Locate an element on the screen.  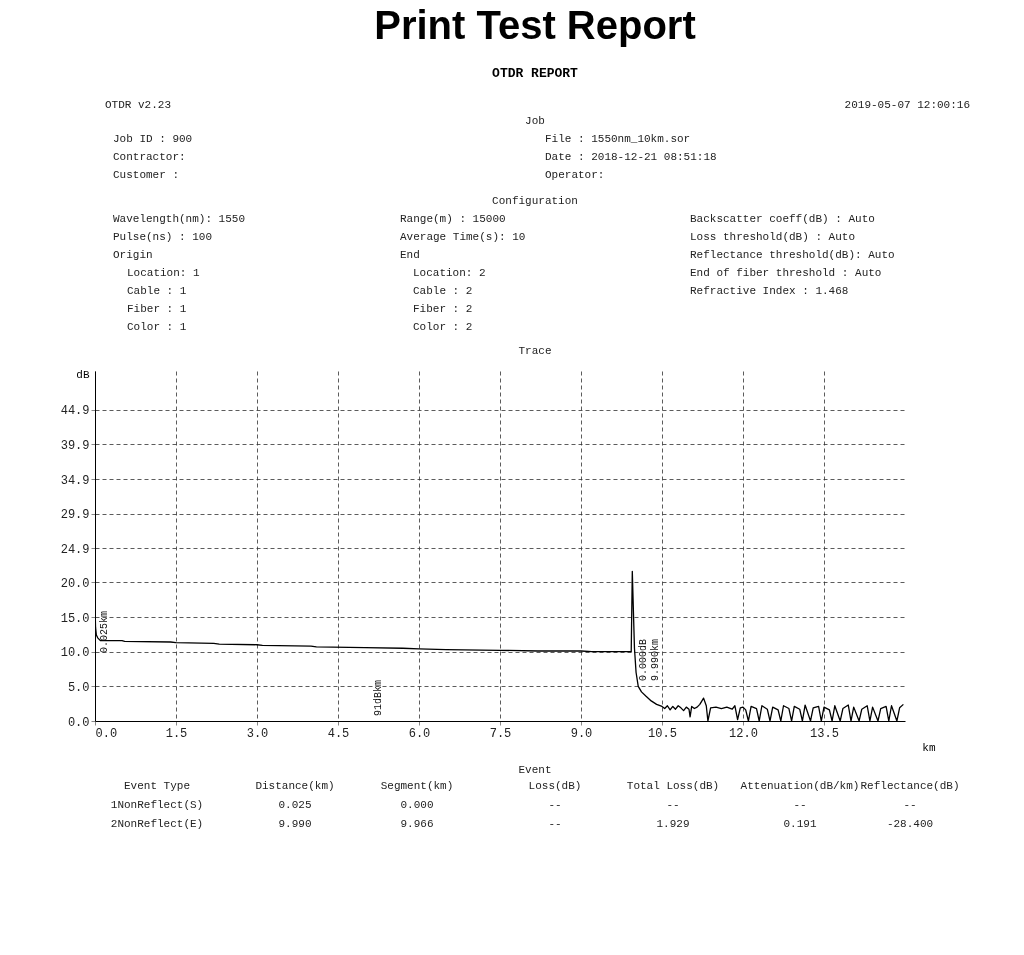
y-axis-title: dB is located at coordinates (83, 374).